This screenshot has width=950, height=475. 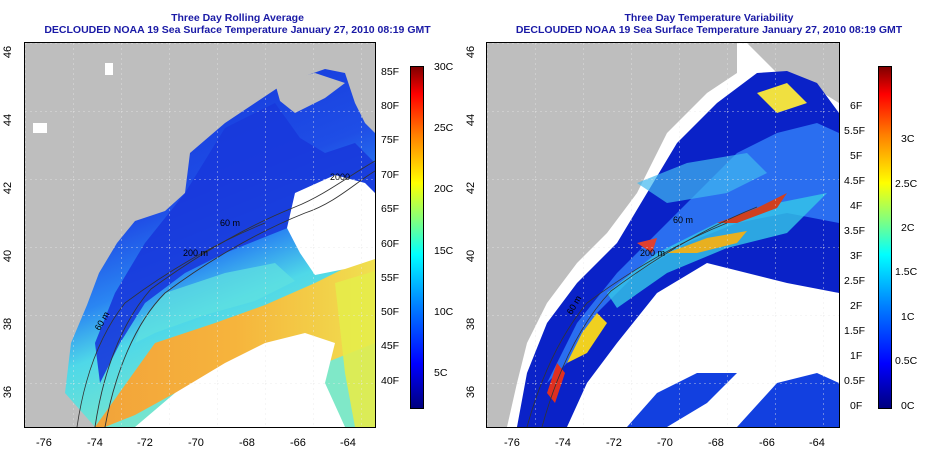 What do you see at coordinates (390, 244) in the screenshot?
I see `colorbar-label-f: 60F` at bounding box center [390, 244].